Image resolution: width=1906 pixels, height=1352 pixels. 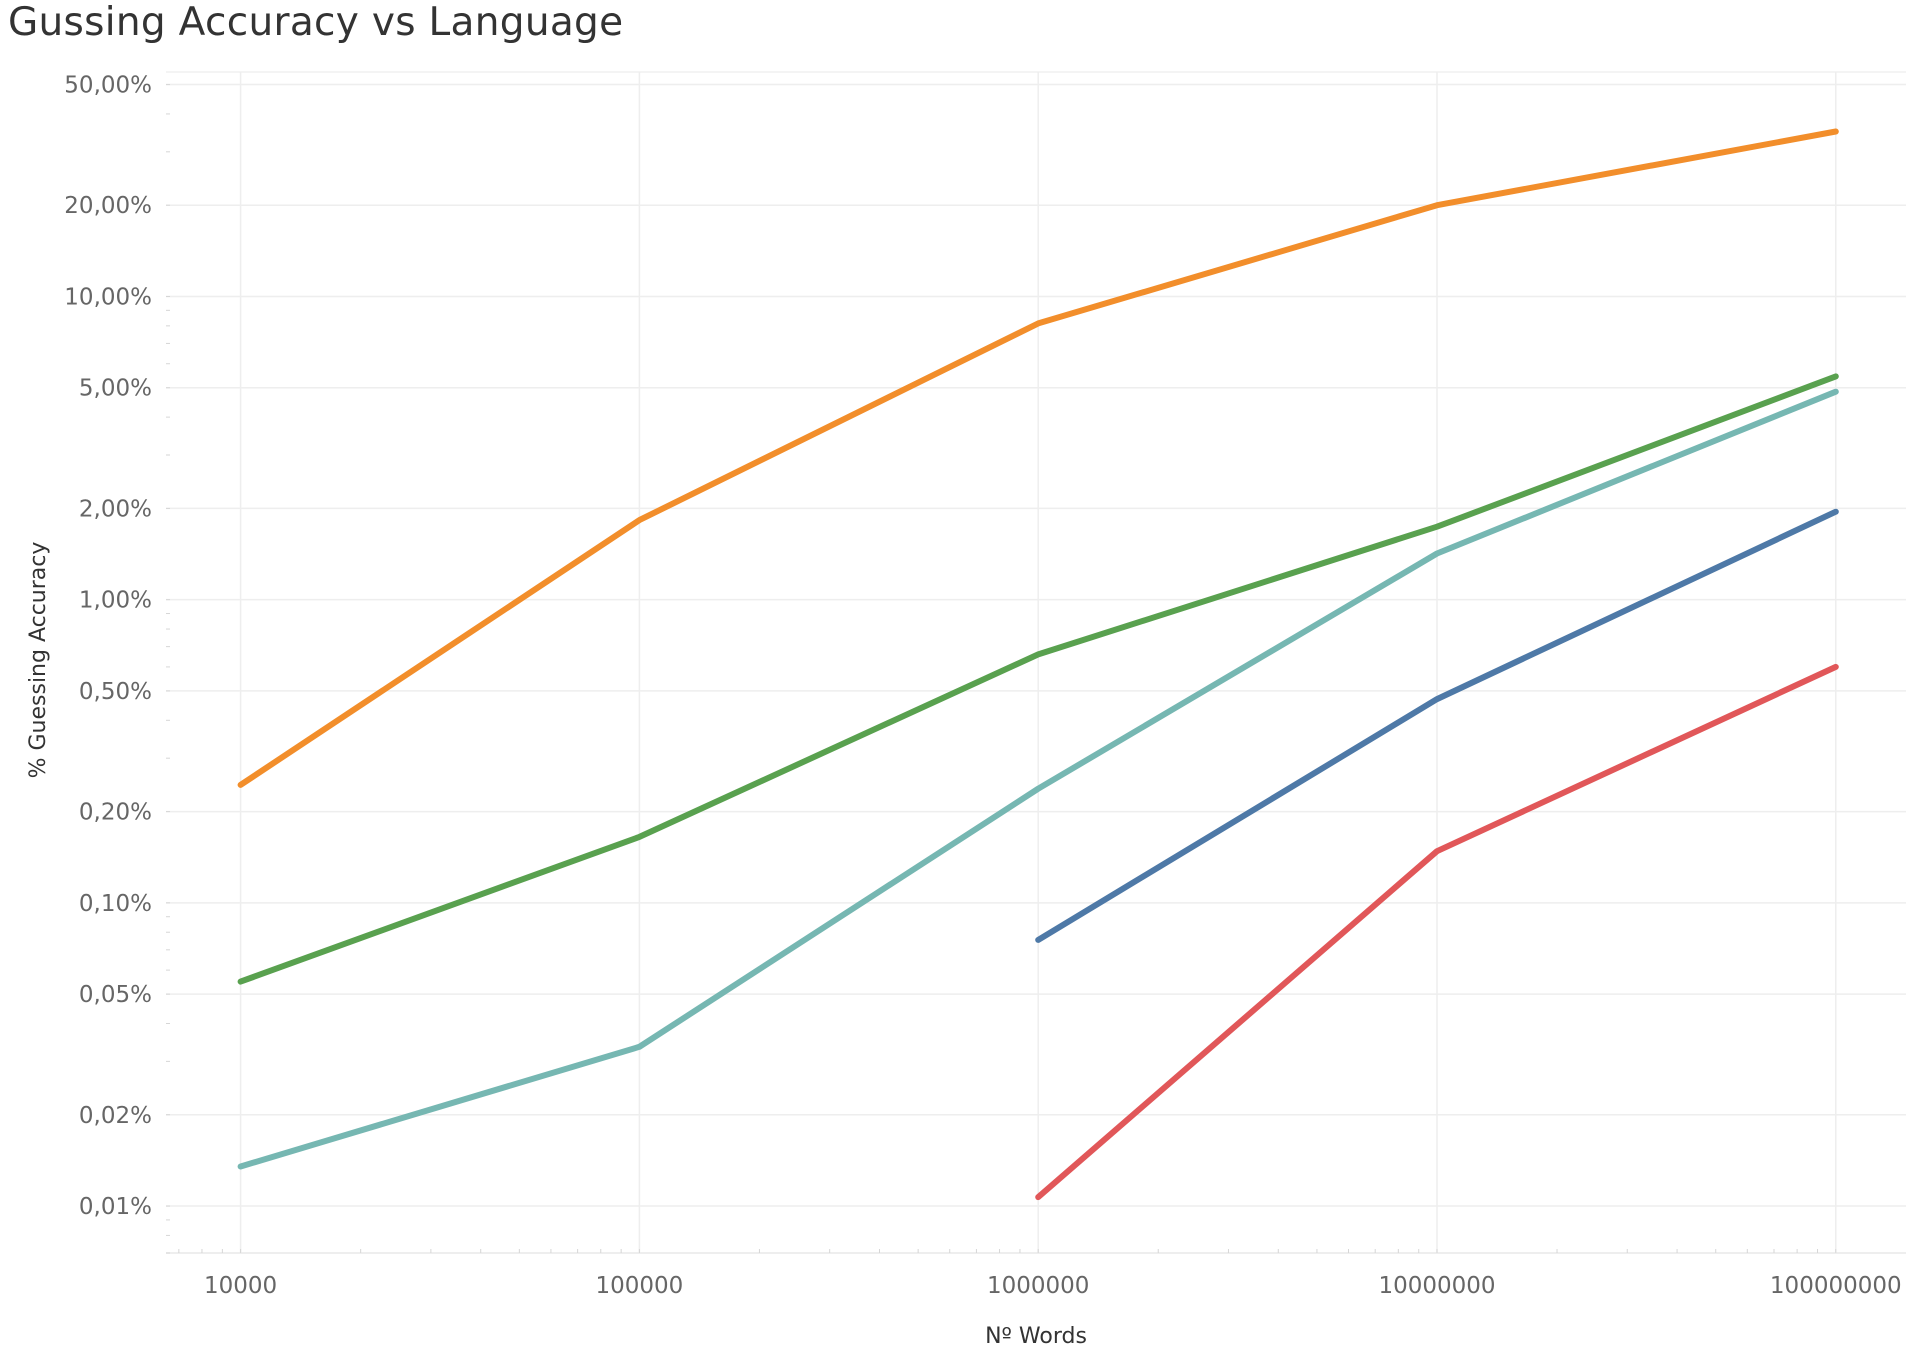 I want to click on x-tick-label: 100000, so click(x=639, y=1286).